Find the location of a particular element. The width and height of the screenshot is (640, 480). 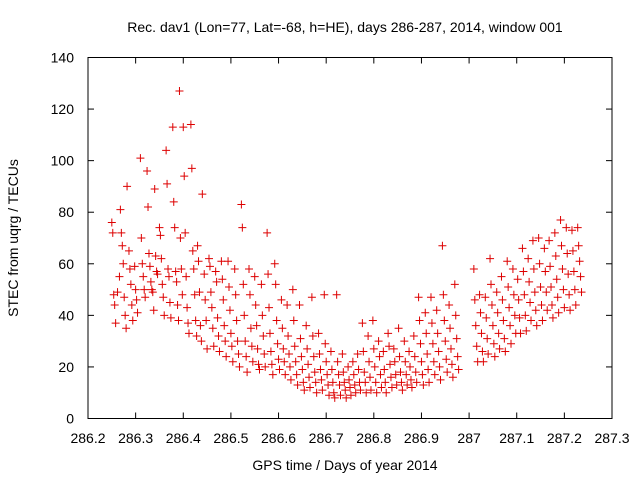

x-tick-label: 287 is located at coordinates (469, 438).